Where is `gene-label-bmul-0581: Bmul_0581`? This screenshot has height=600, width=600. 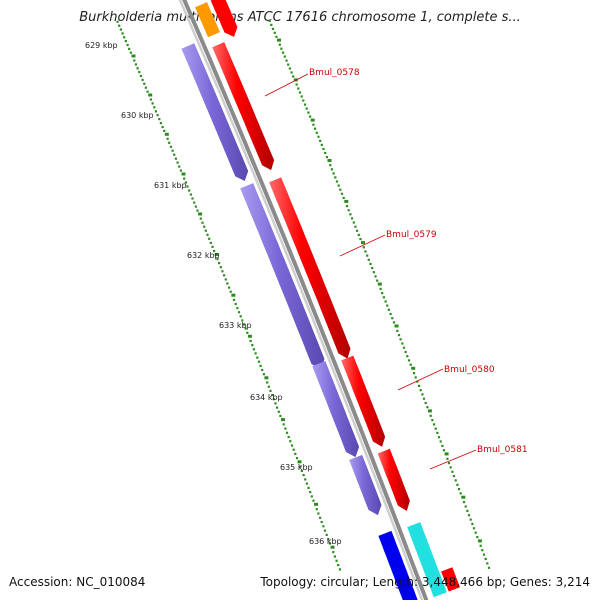 gene-label-bmul-0581: Bmul_0581 is located at coordinates (502, 450).